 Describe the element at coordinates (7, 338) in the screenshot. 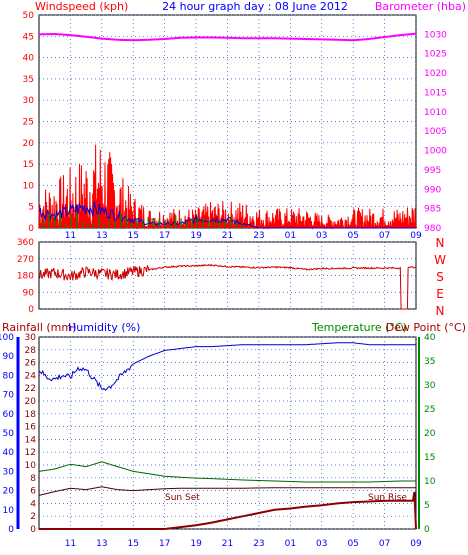

I see `humidity-tick-label: 100` at that location.